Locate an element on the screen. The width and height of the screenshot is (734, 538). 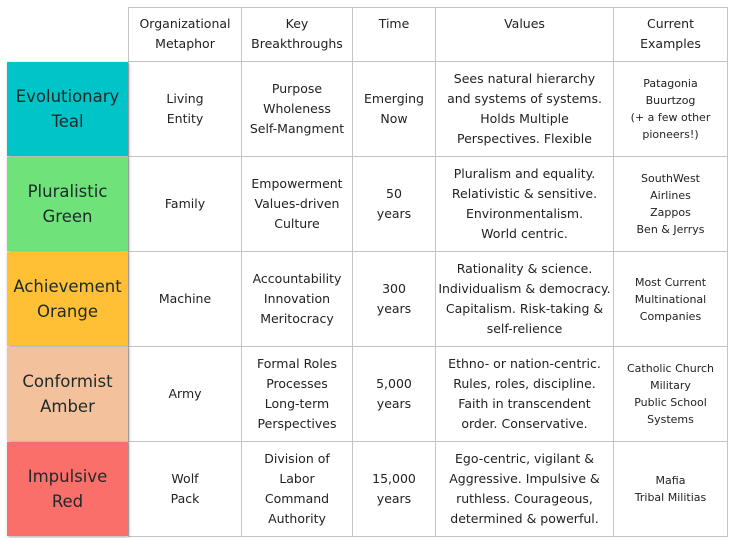
time-cell: Emerging Now is located at coordinates (394, 109).